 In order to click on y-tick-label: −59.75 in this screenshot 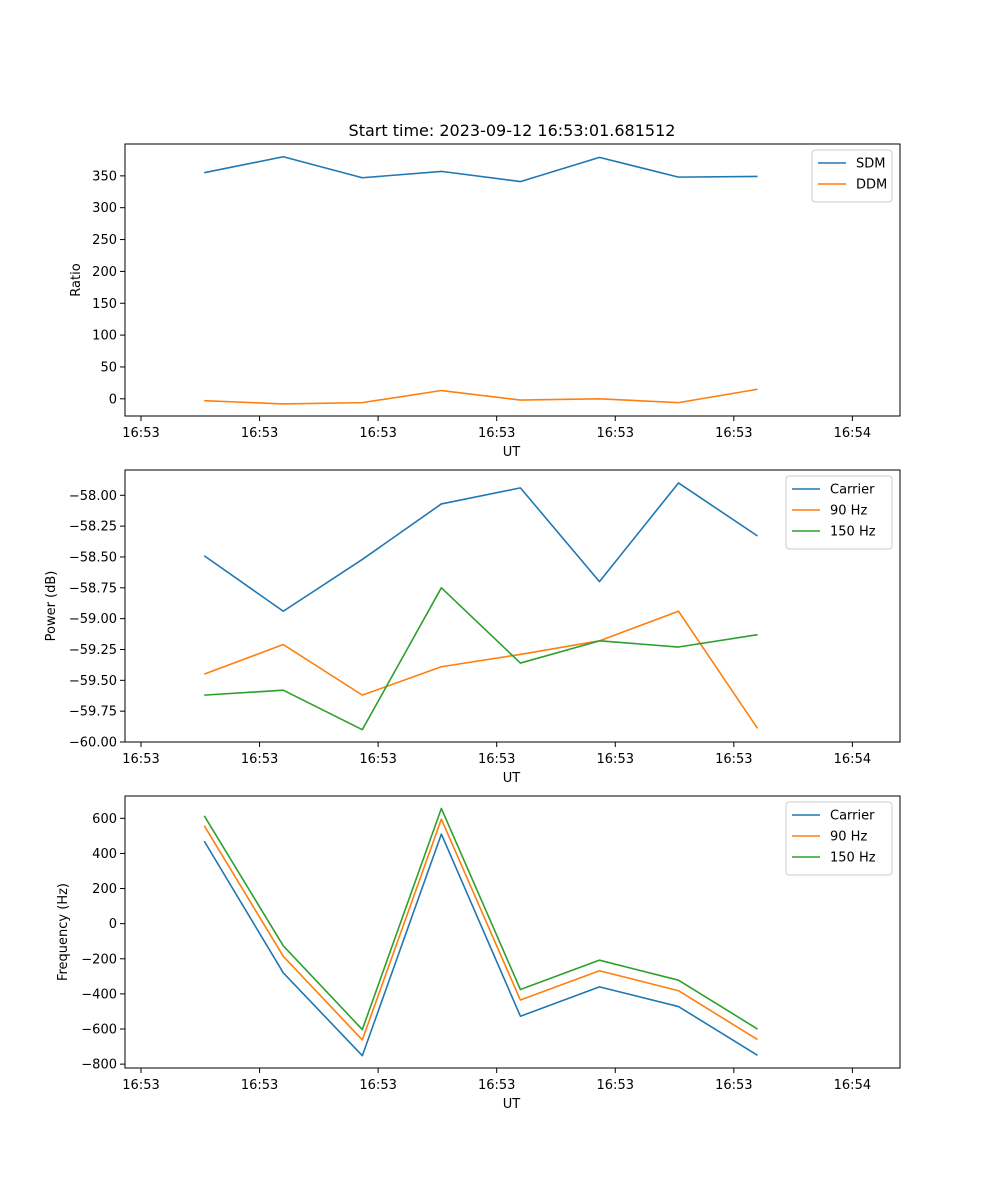, I will do `click(93, 712)`.